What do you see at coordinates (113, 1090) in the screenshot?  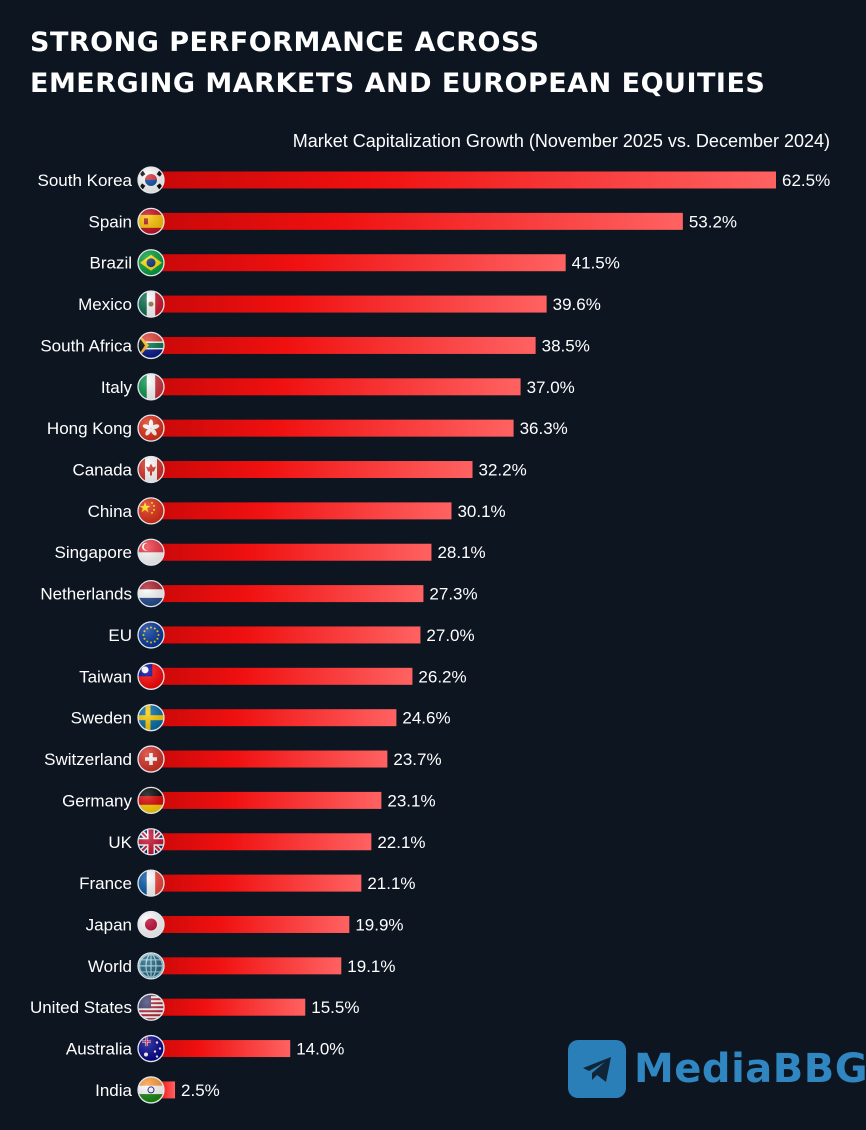 I see `category-label: India` at bounding box center [113, 1090].